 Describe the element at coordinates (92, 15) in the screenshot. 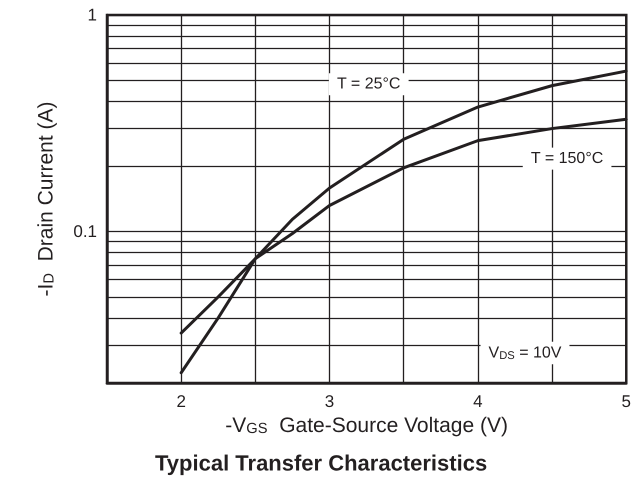

I see `y-tick-label: 1` at that location.